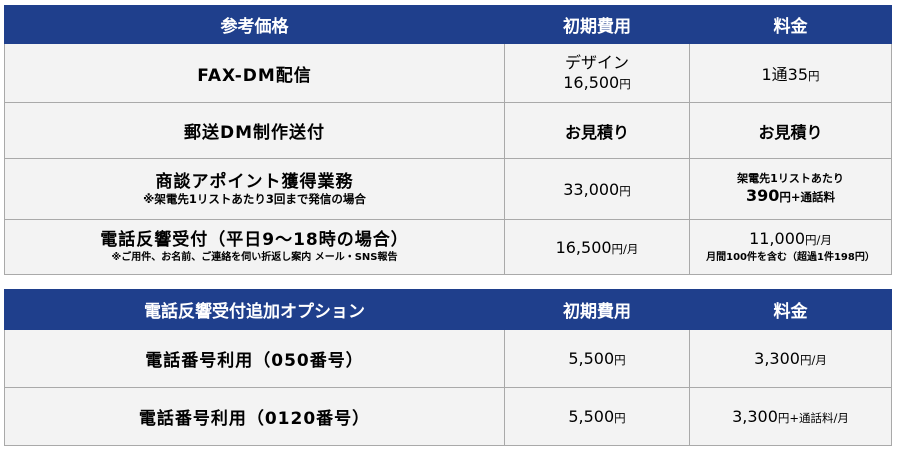 Image resolution: width=897 pixels, height=453 pixels. I want to click on table-header-row: 参考価格 初期費用 料金, so click(448, 24).